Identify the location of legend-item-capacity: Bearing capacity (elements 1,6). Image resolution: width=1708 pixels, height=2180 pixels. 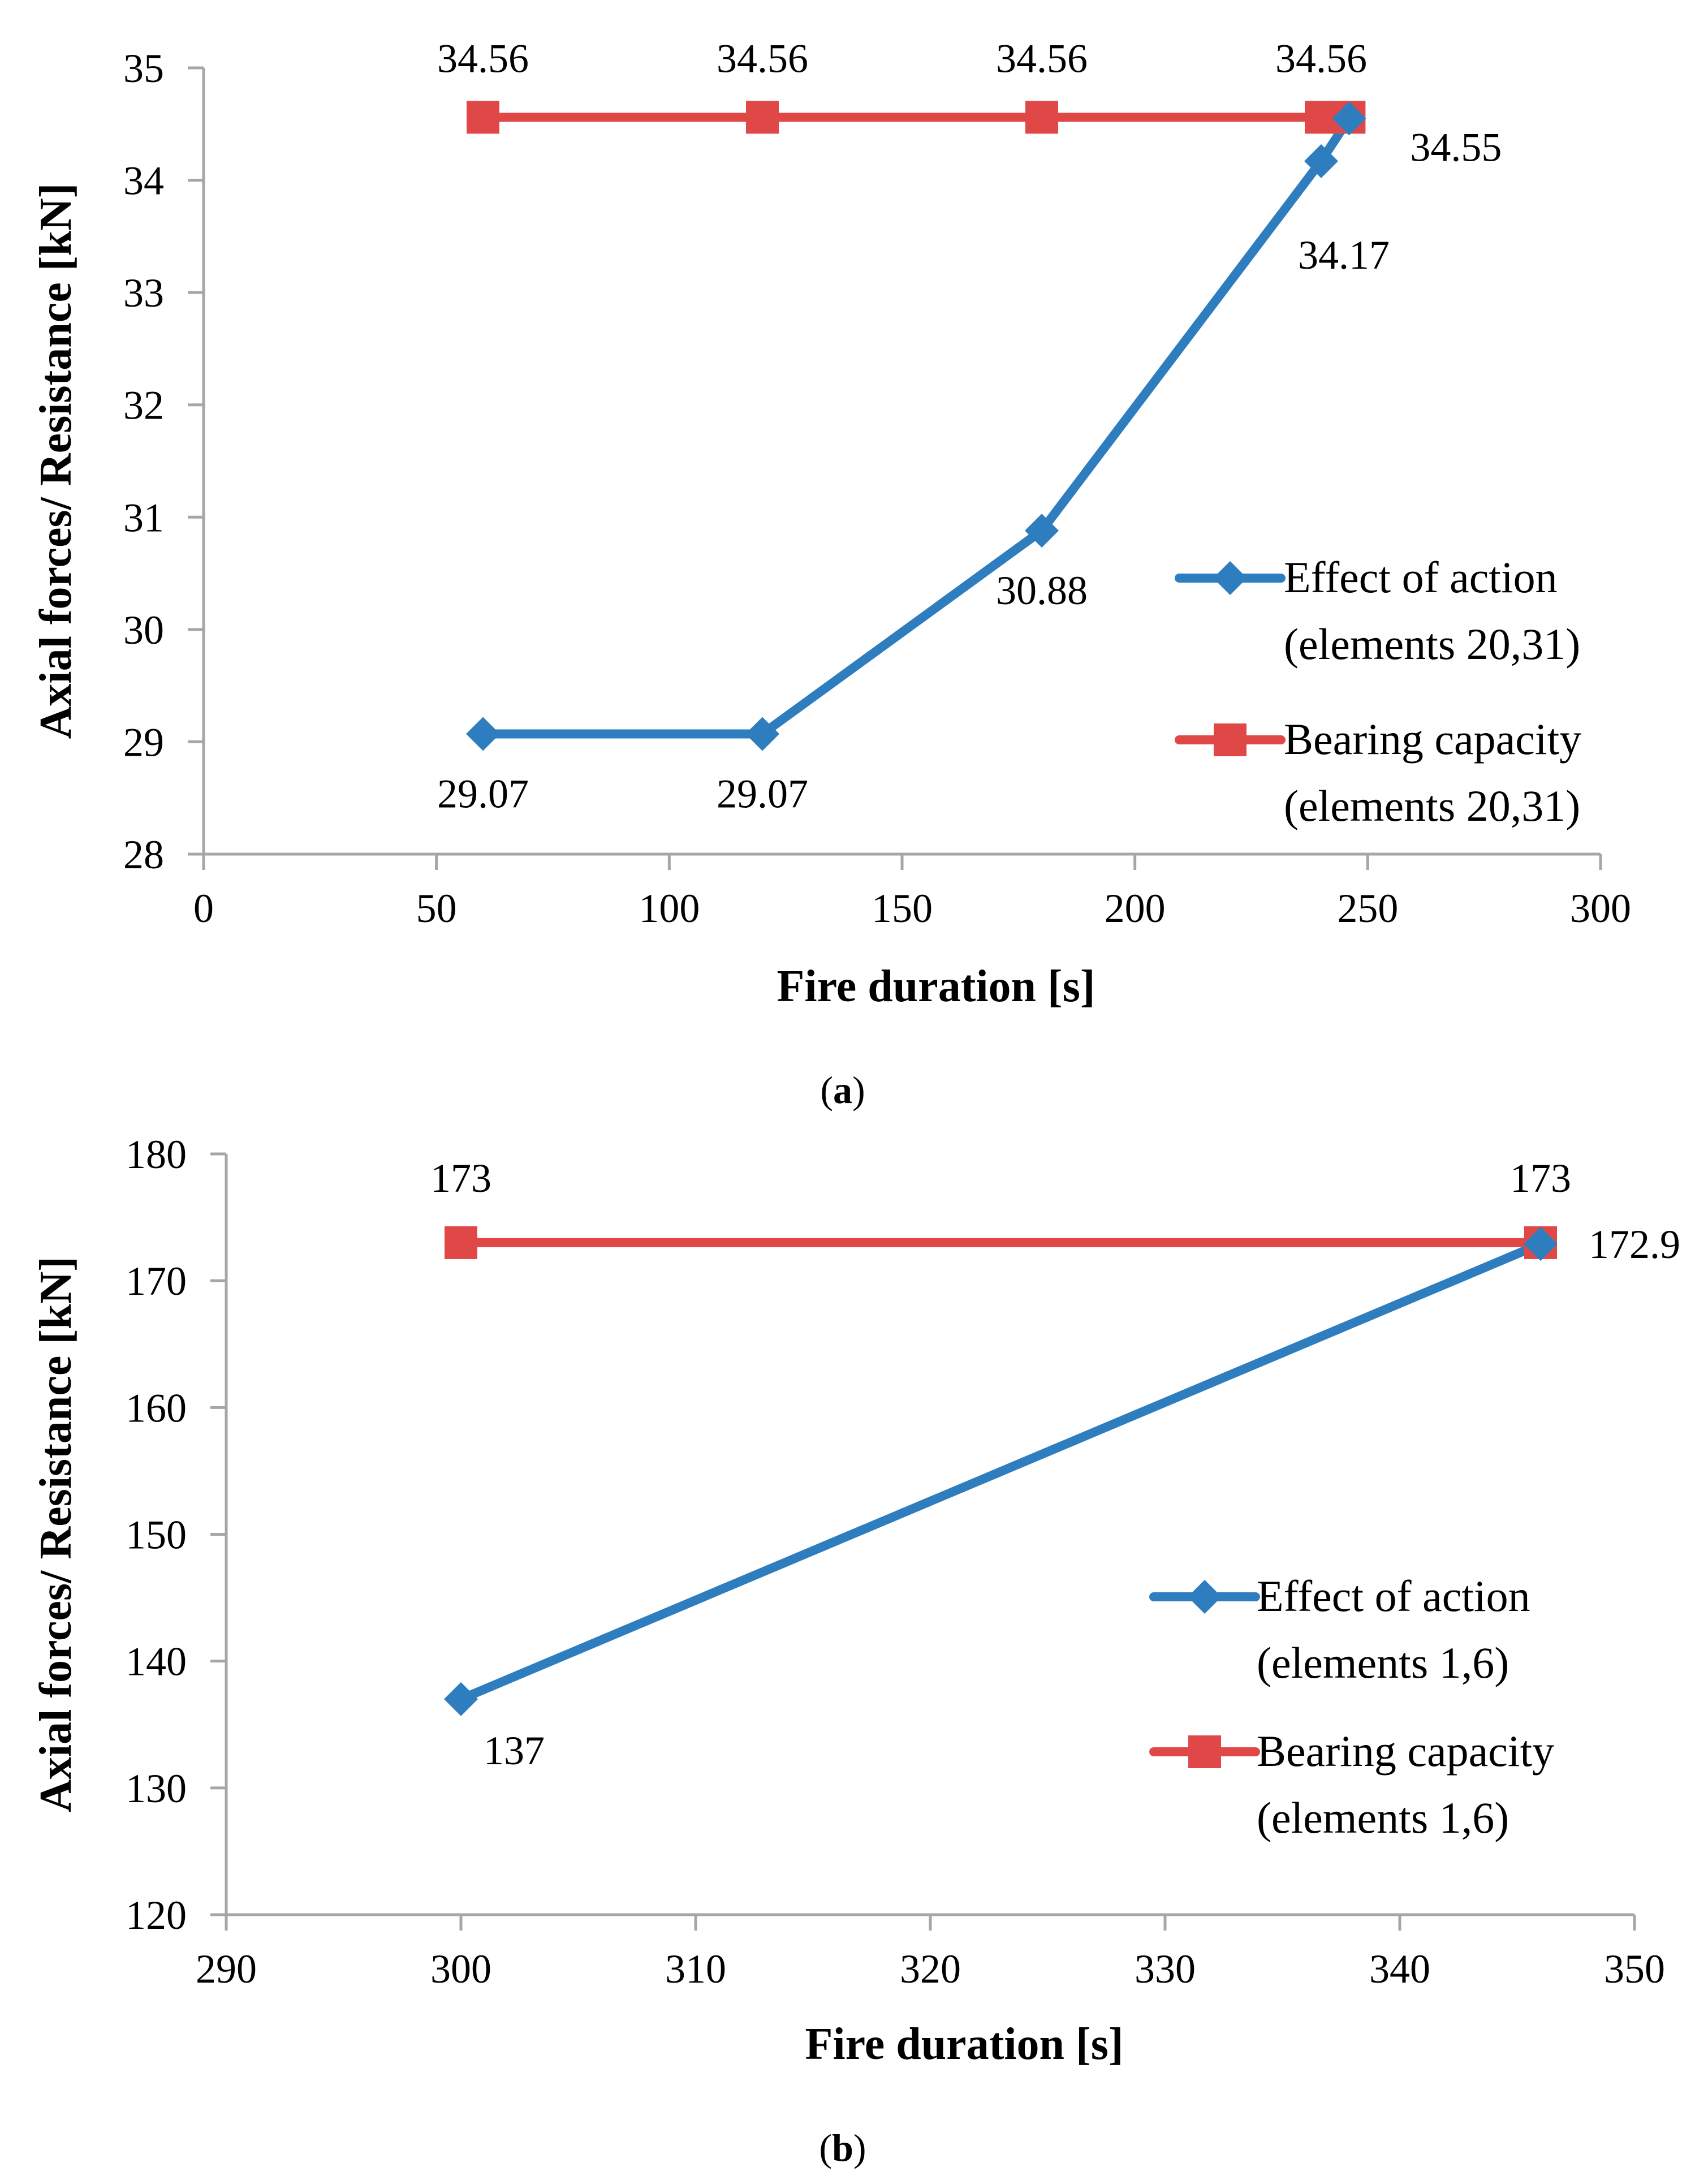
(1351, 1784).